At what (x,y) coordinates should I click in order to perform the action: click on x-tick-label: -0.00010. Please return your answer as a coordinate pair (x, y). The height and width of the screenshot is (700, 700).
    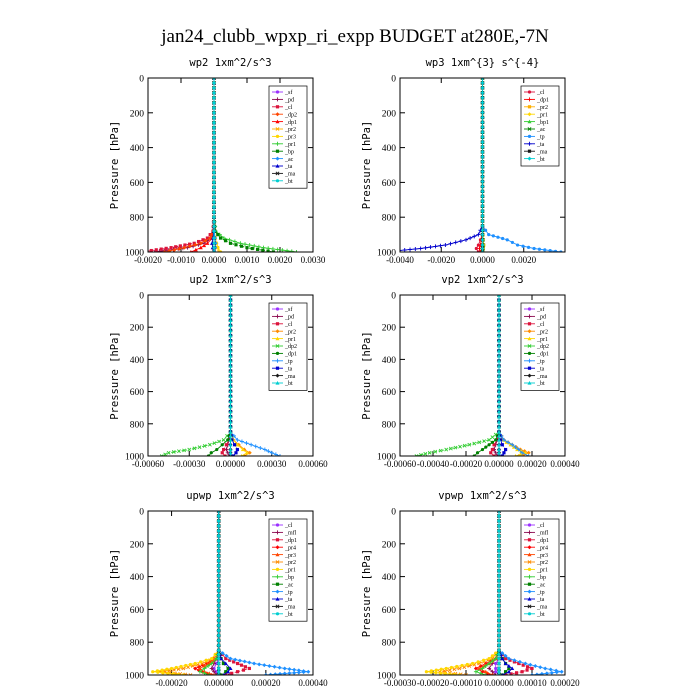
    Looking at the image, I should click on (466, 683).